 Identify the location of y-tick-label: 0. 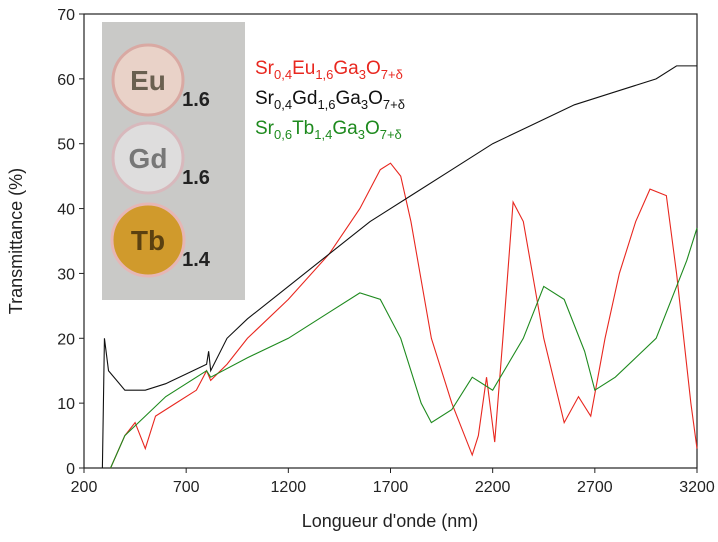
(70, 469).